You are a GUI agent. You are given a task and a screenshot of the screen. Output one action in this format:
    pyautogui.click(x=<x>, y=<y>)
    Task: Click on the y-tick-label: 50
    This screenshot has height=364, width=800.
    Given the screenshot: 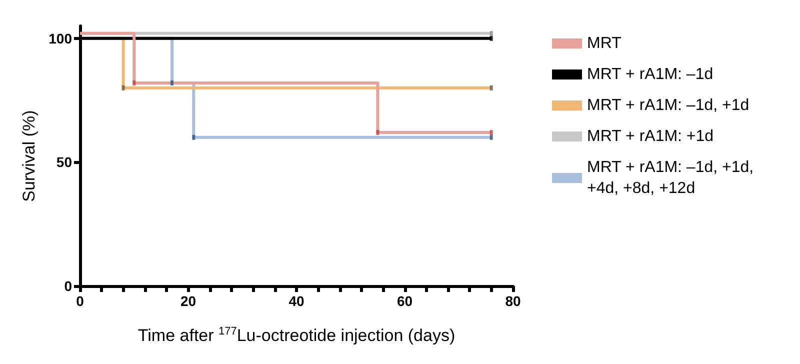 What is the action you would take?
    pyautogui.click(x=64, y=162)
    